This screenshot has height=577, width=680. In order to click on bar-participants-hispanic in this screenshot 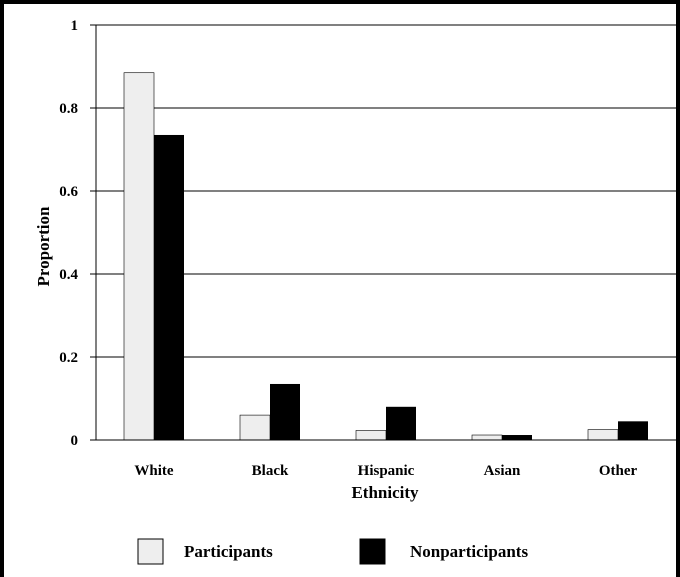, I will do `click(371, 435)`.